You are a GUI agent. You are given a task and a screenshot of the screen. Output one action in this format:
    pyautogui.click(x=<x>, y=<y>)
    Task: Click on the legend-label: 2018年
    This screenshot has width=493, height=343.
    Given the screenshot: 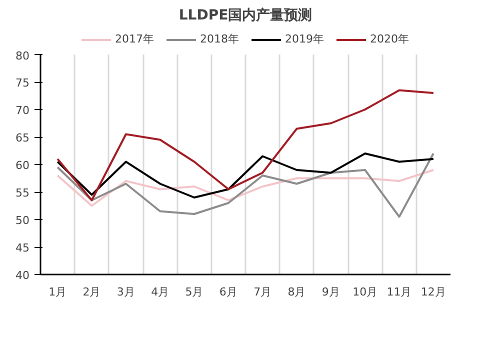 What is the action you would take?
    pyautogui.click(x=219, y=39)
    